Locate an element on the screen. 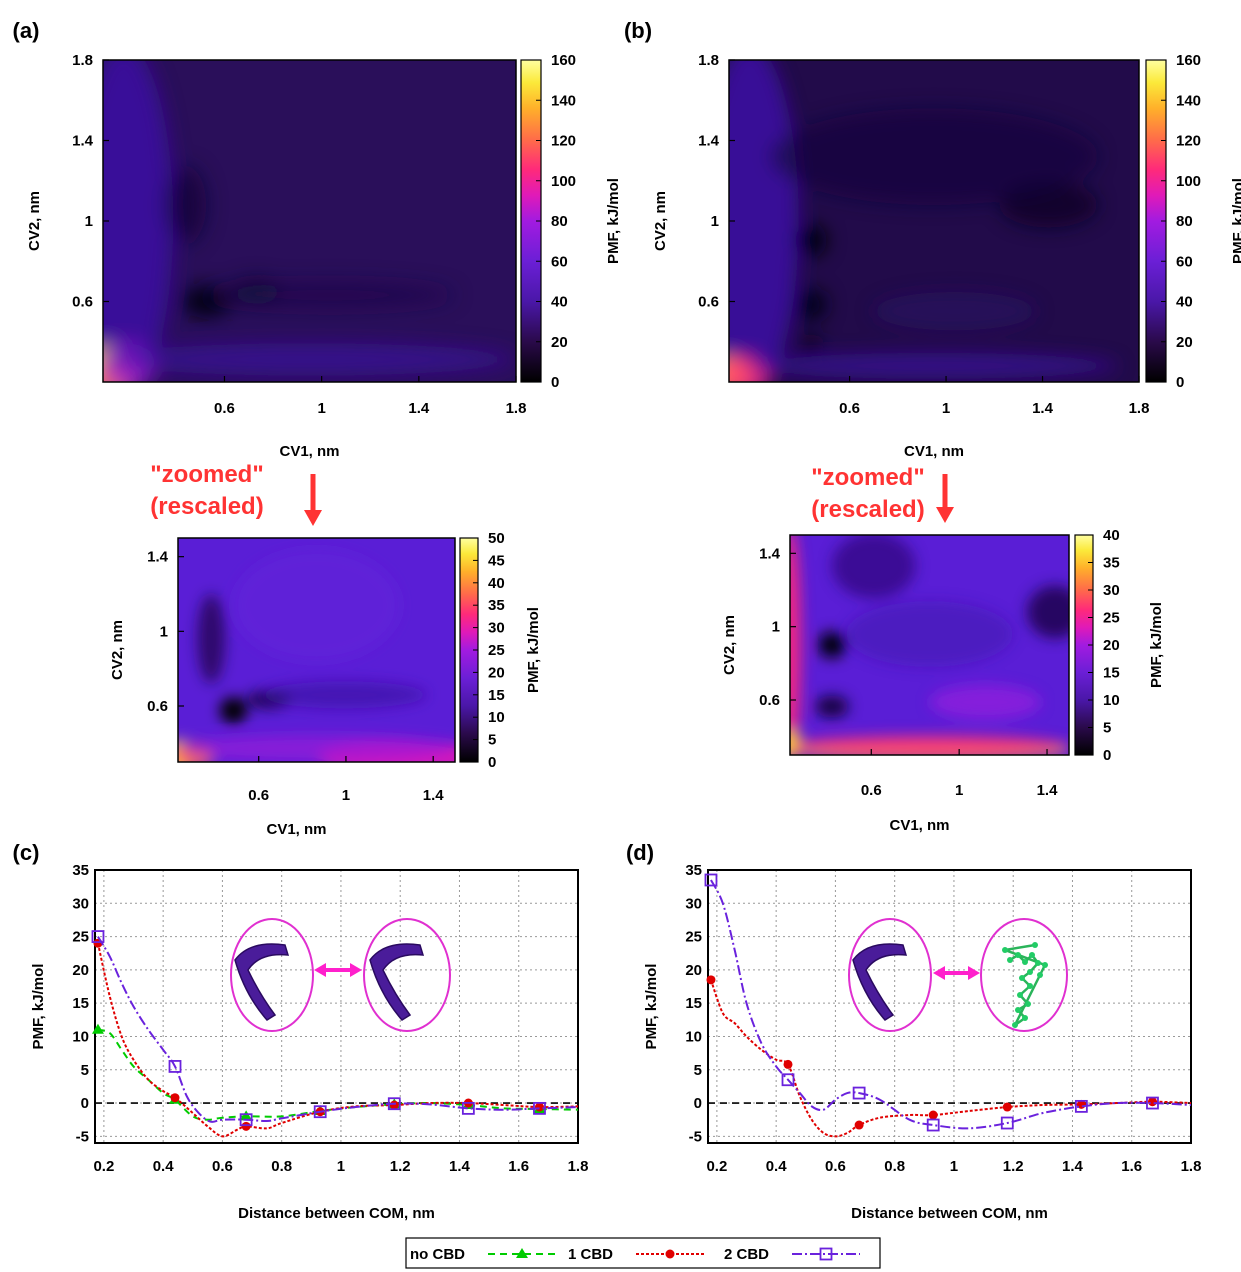  double-arrow-icon is located at coordinates (956, 973).